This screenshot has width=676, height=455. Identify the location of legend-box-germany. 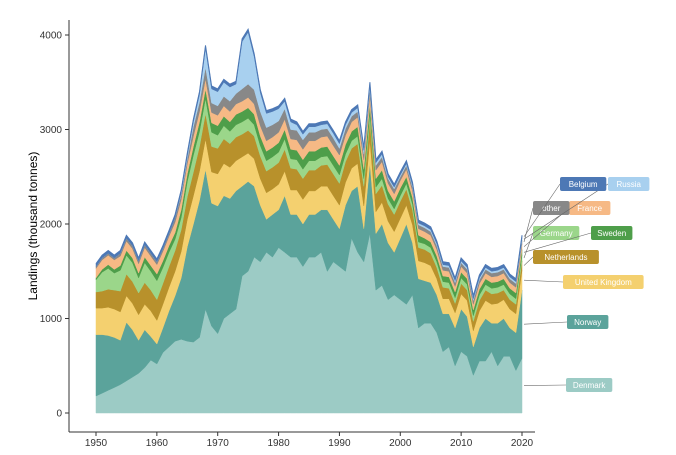
(556, 233).